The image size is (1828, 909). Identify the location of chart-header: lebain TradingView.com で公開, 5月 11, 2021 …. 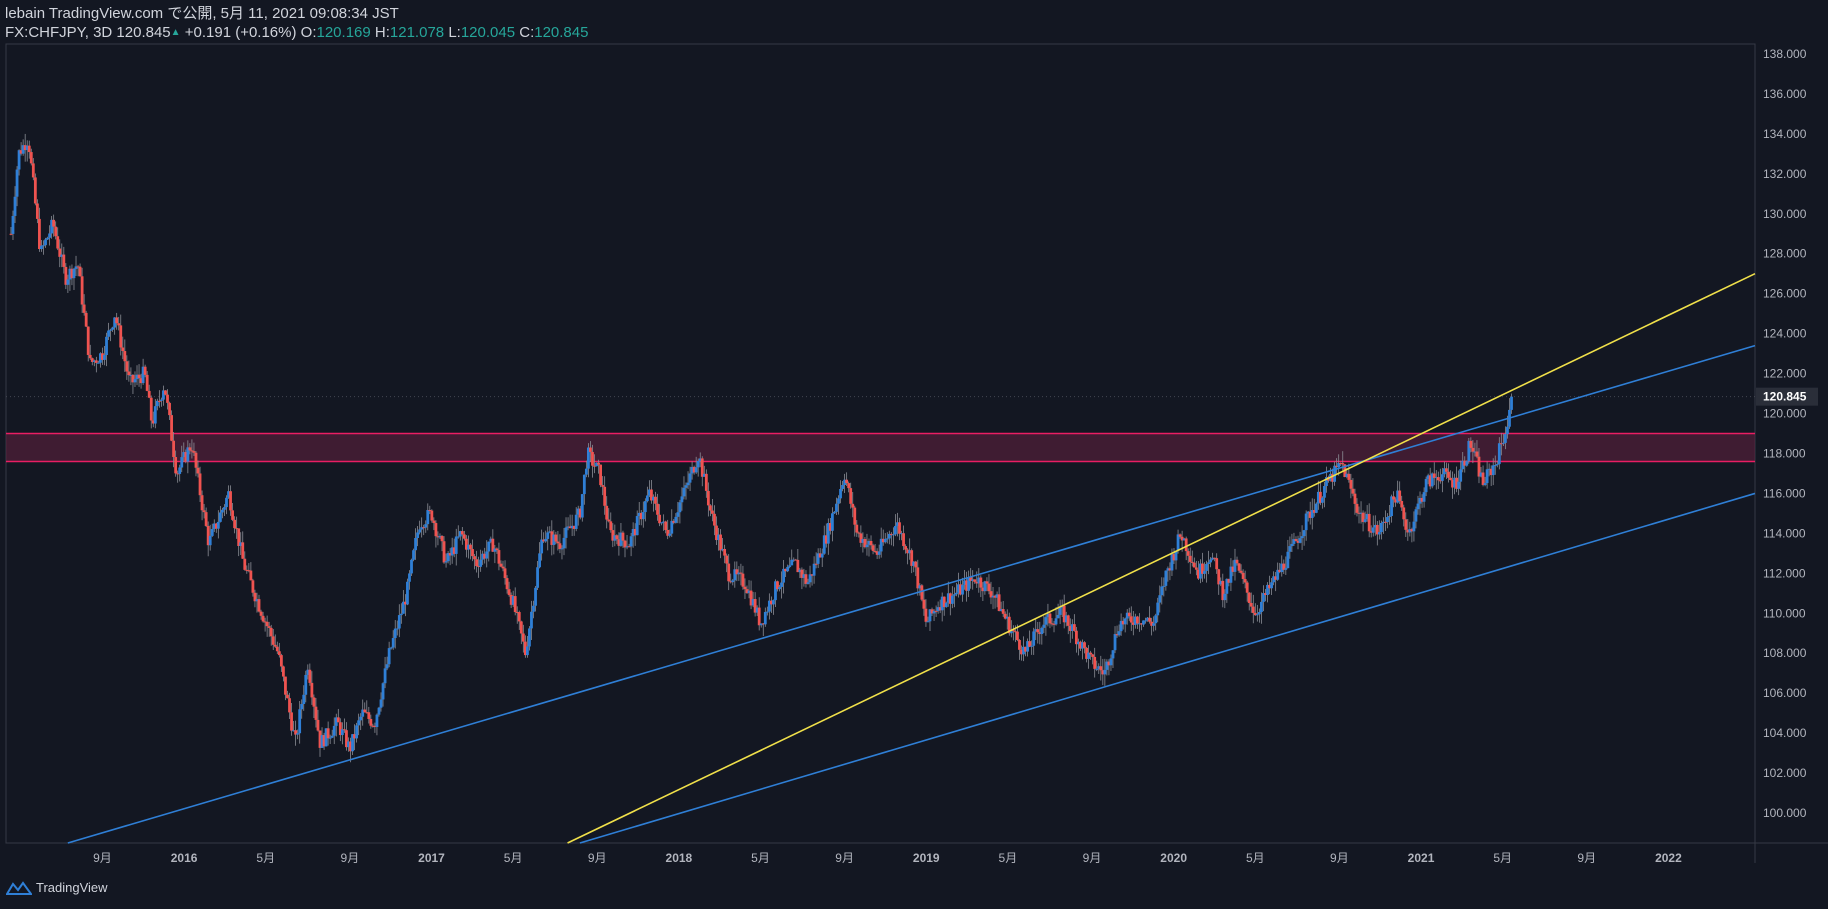
(296, 23).